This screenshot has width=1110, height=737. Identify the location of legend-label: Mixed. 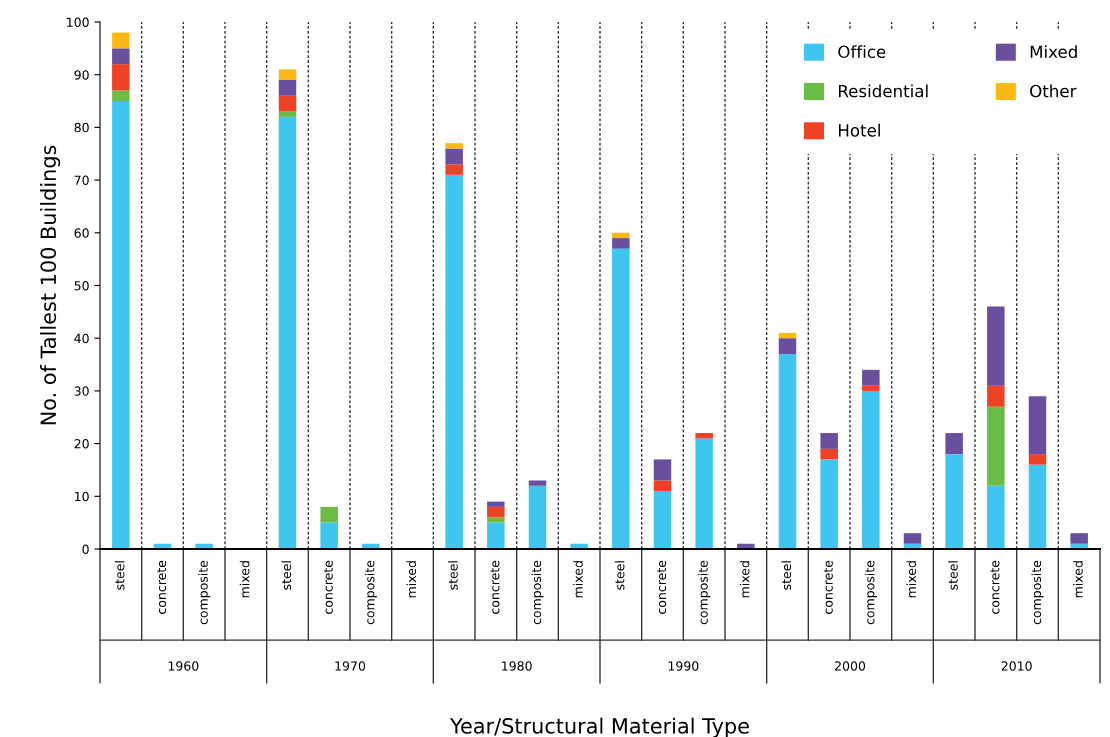
(1053, 52).